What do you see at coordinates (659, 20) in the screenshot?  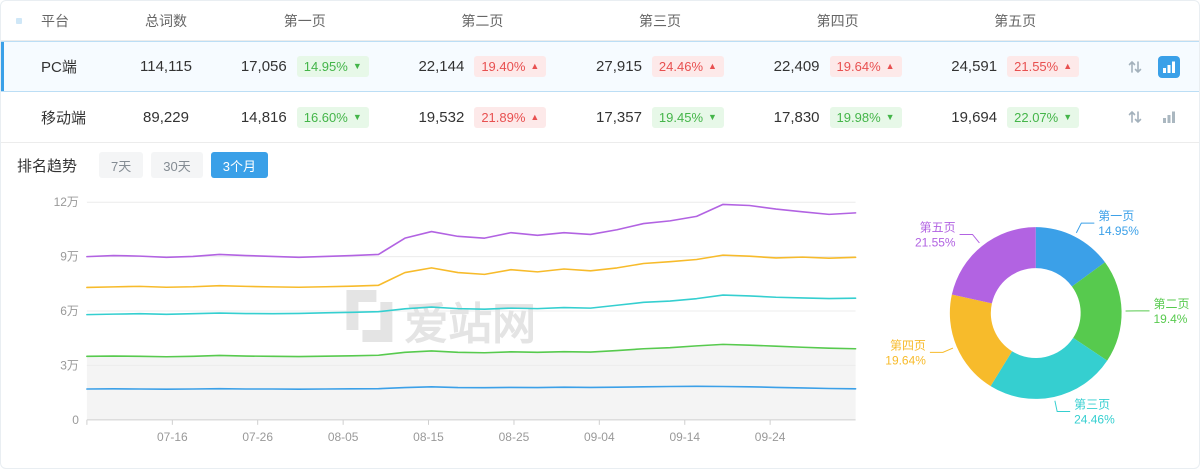 I see `header-page-3: 第三页` at bounding box center [659, 20].